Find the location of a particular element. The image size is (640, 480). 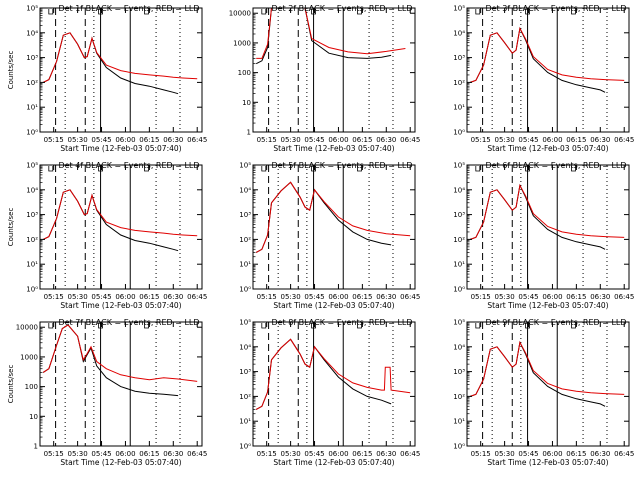

y-tick-label: 100 is located at coordinates (31, 387).